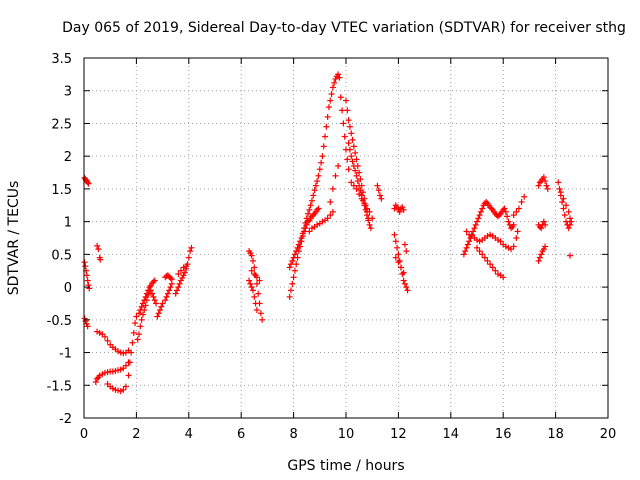  What do you see at coordinates (68, 92) in the screenshot?
I see `y-tick-label: 3` at bounding box center [68, 92].